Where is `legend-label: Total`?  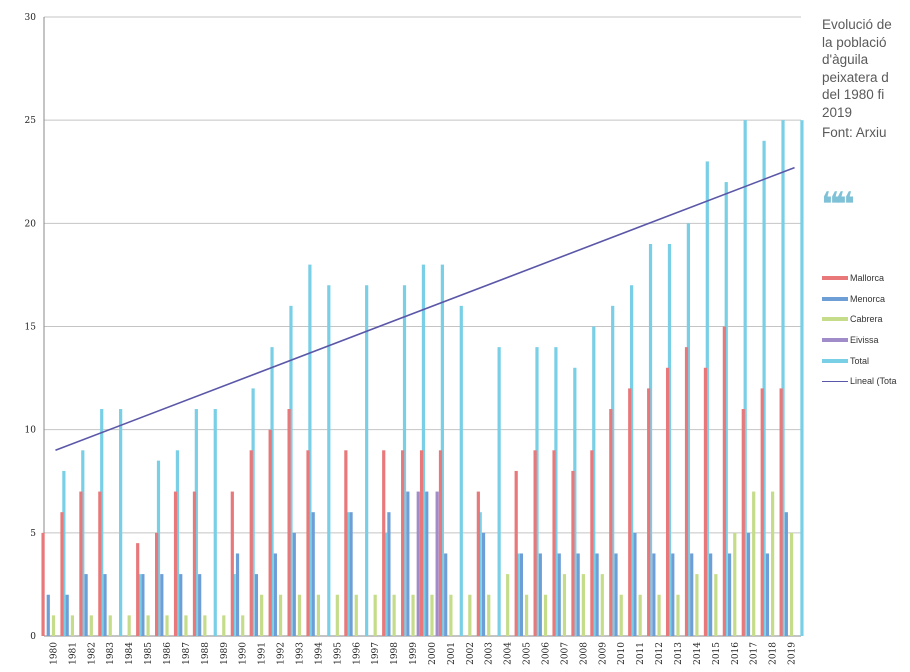 legend-label: Total is located at coordinates (860, 360).